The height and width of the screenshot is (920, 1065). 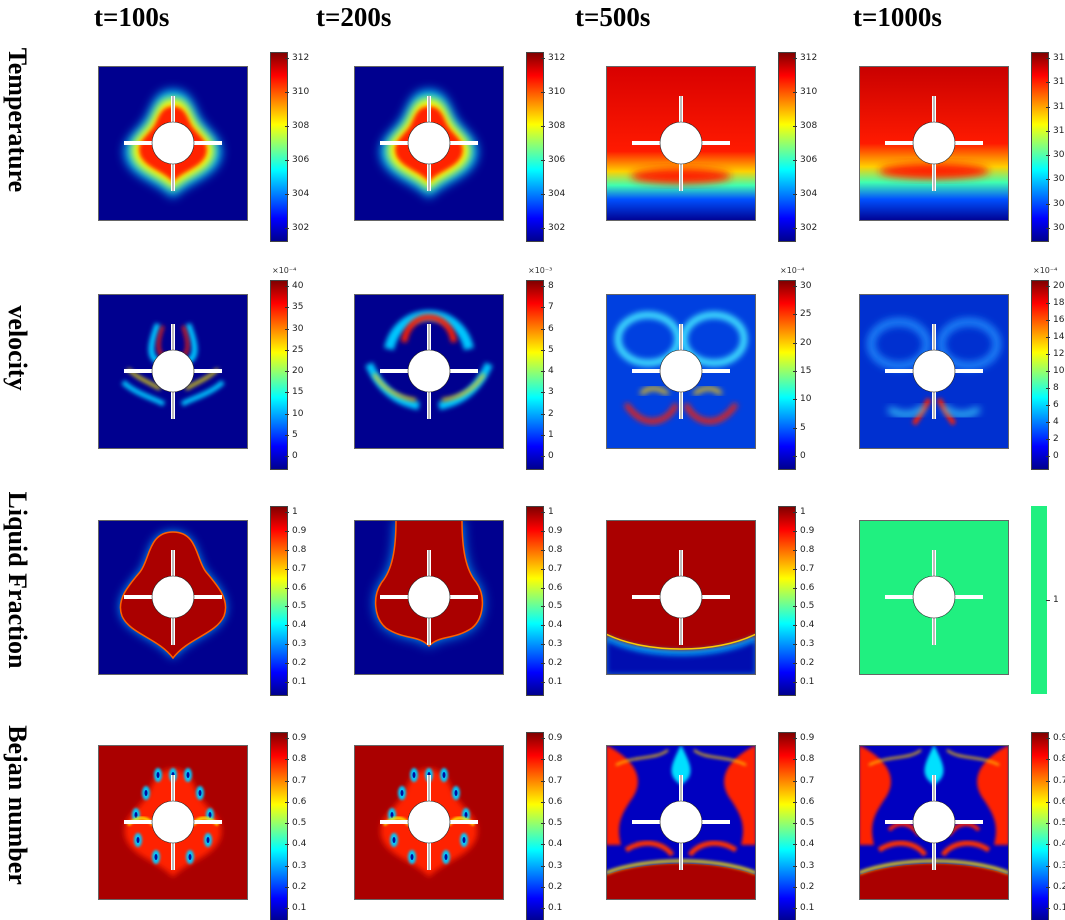 I want to click on colorbar-tick-label: 15, so click(x=294, y=392).